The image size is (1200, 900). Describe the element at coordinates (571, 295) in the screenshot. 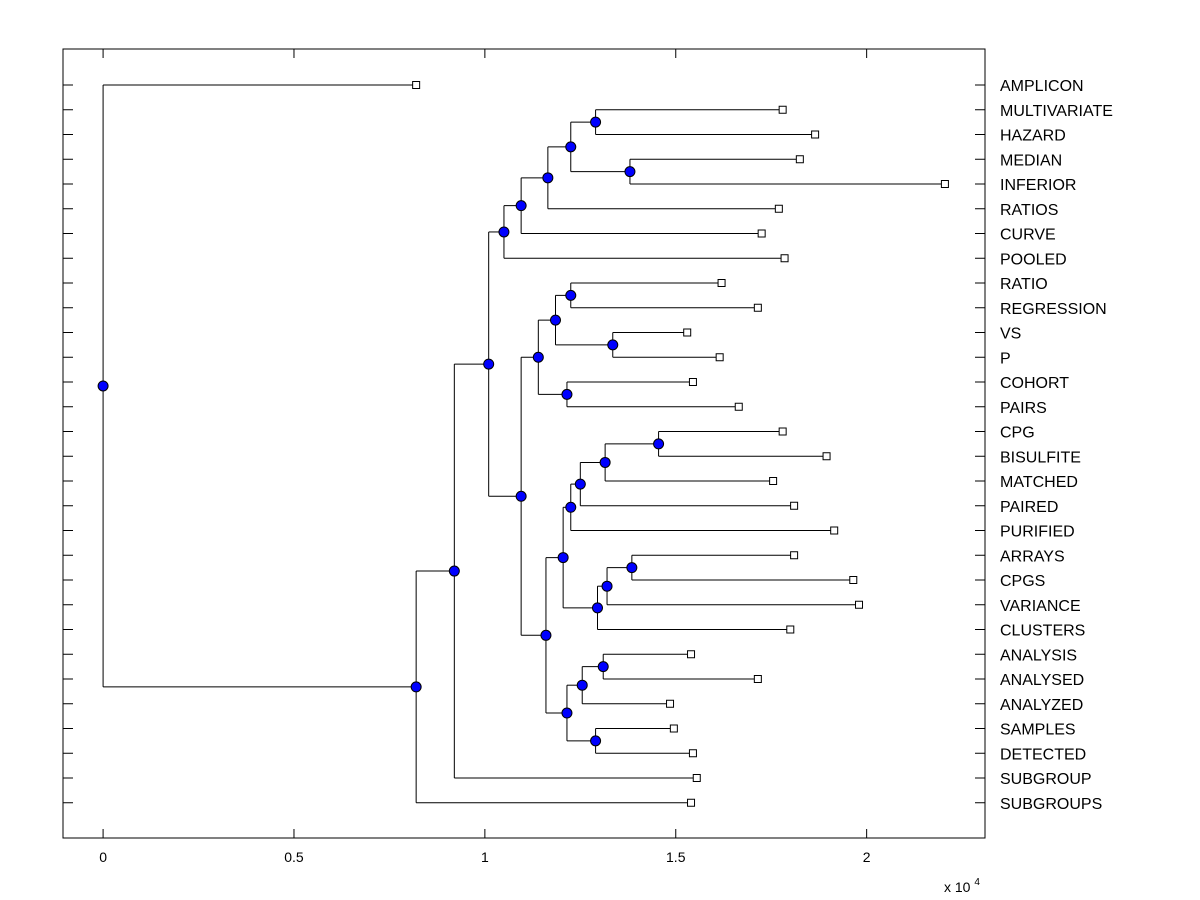

I see `merge-node-n7` at that location.